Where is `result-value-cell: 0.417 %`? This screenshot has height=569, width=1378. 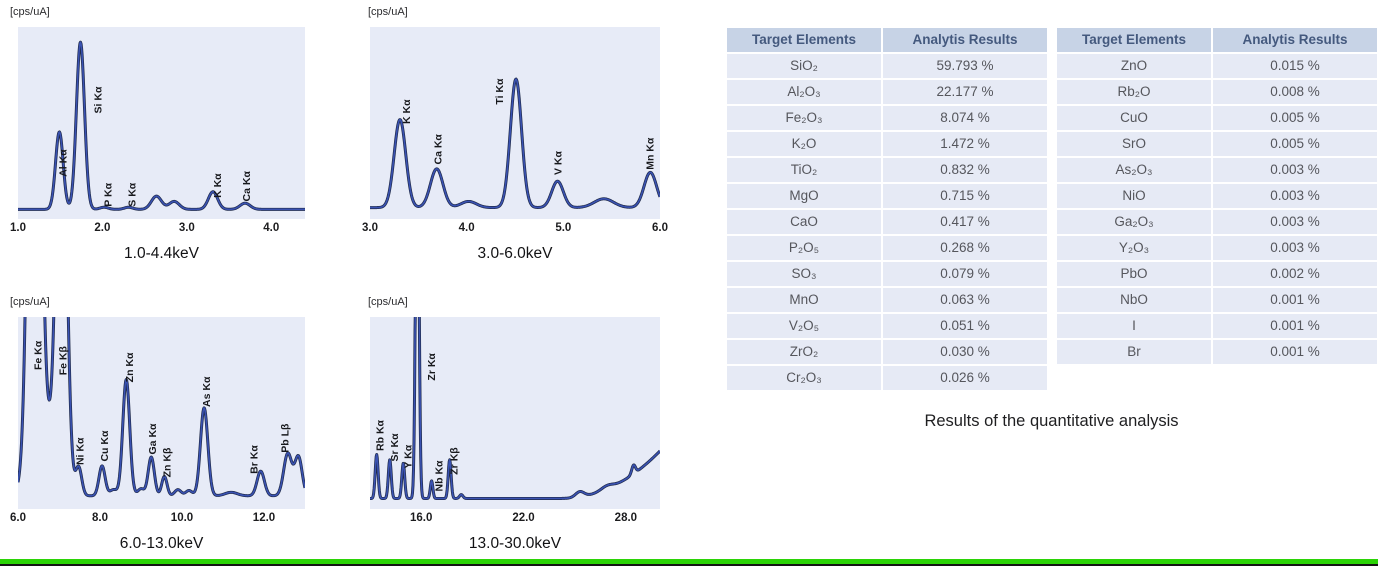 result-value-cell: 0.417 % is located at coordinates (965, 222).